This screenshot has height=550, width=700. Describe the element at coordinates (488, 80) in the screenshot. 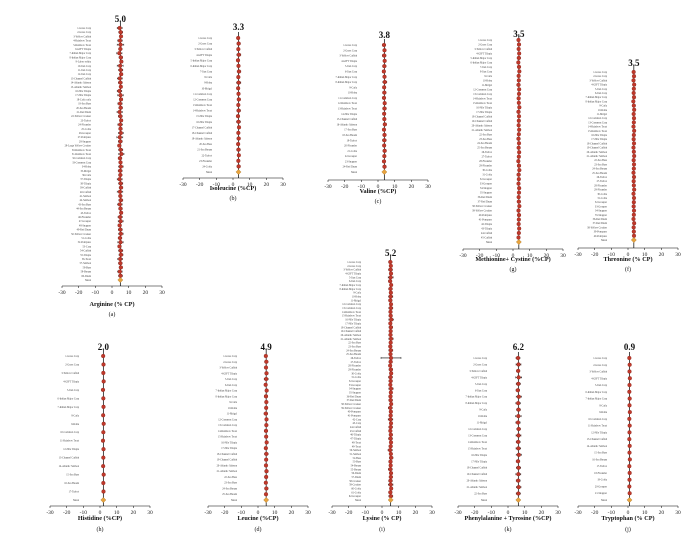

I see `study-label: 10-Rohu` at that location.